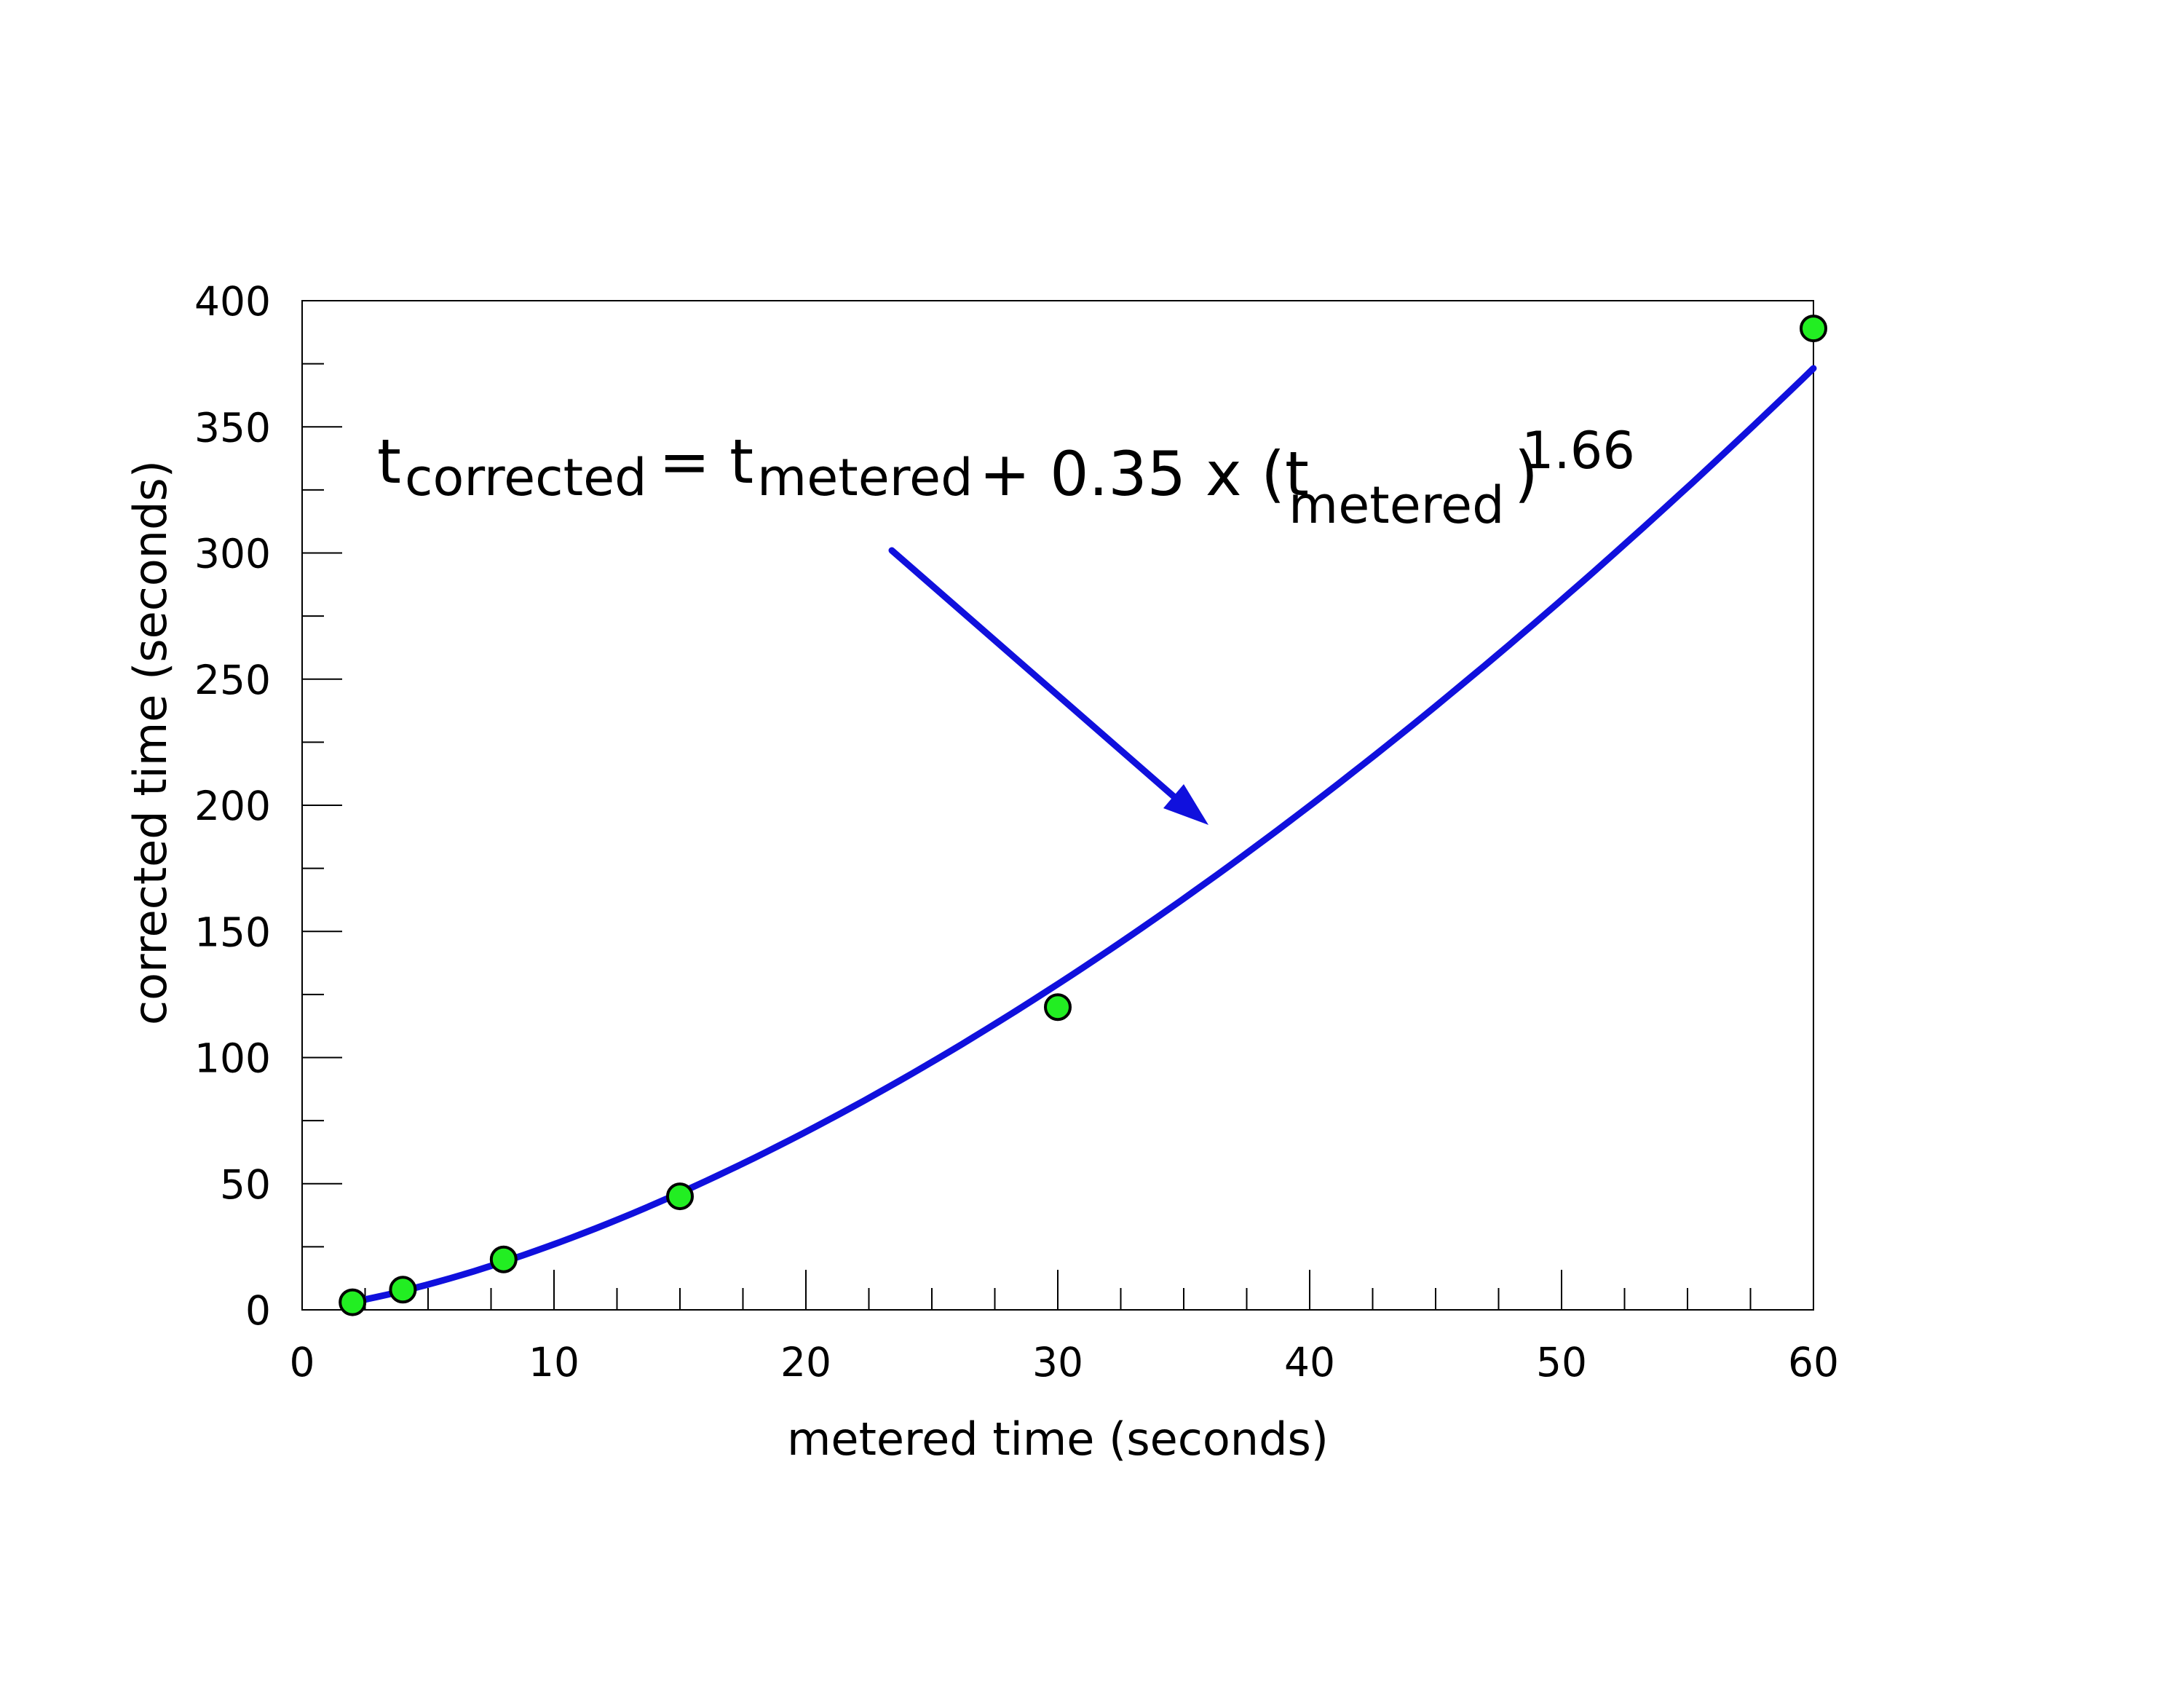 This screenshot has height=1687, width=2184. I want to click on y-tick-label: 400, so click(232, 301).